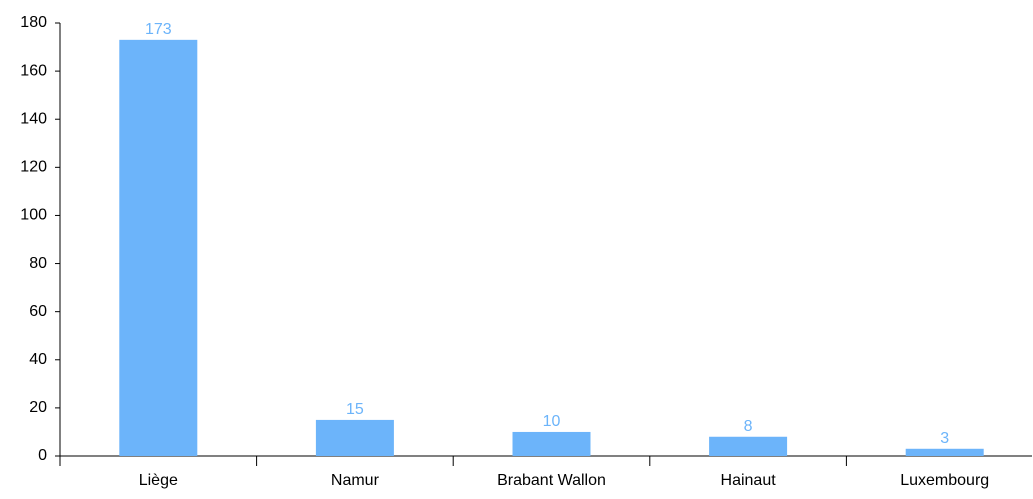  What do you see at coordinates (158, 480) in the screenshot?
I see `x-tick-label: Liège` at bounding box center [158, 480].